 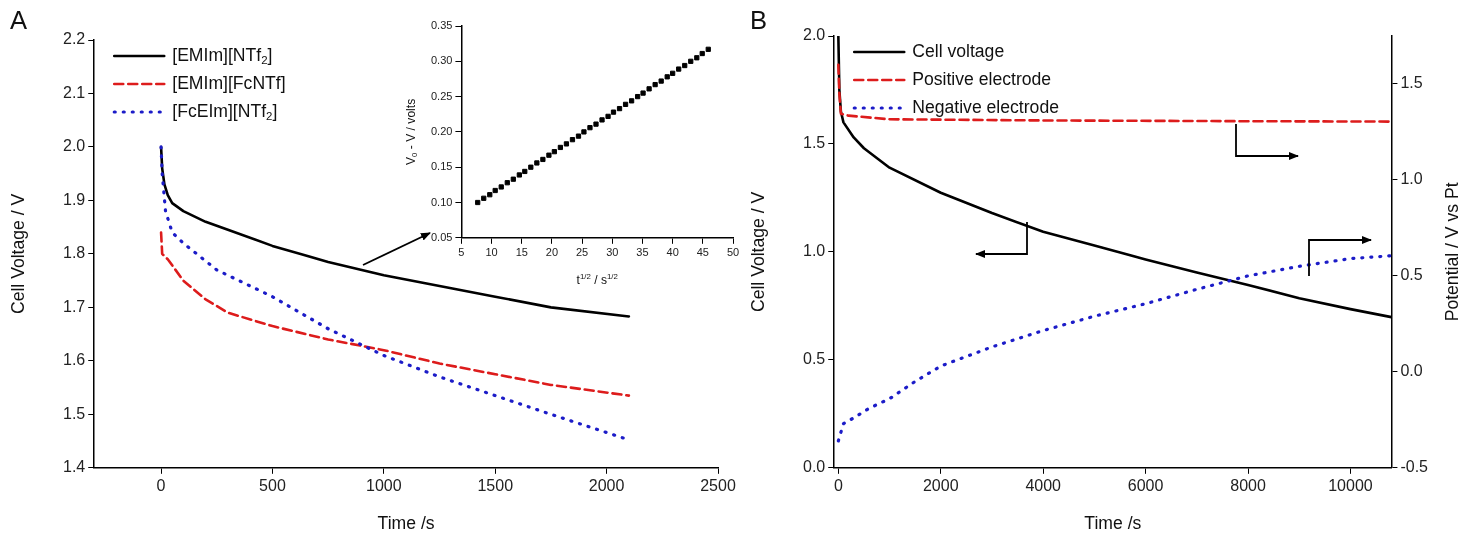 What do you see at coordinates (74, 360) in the screenshot?
I see `y-tick-label: 1.6` at bounding box center [74, 360].